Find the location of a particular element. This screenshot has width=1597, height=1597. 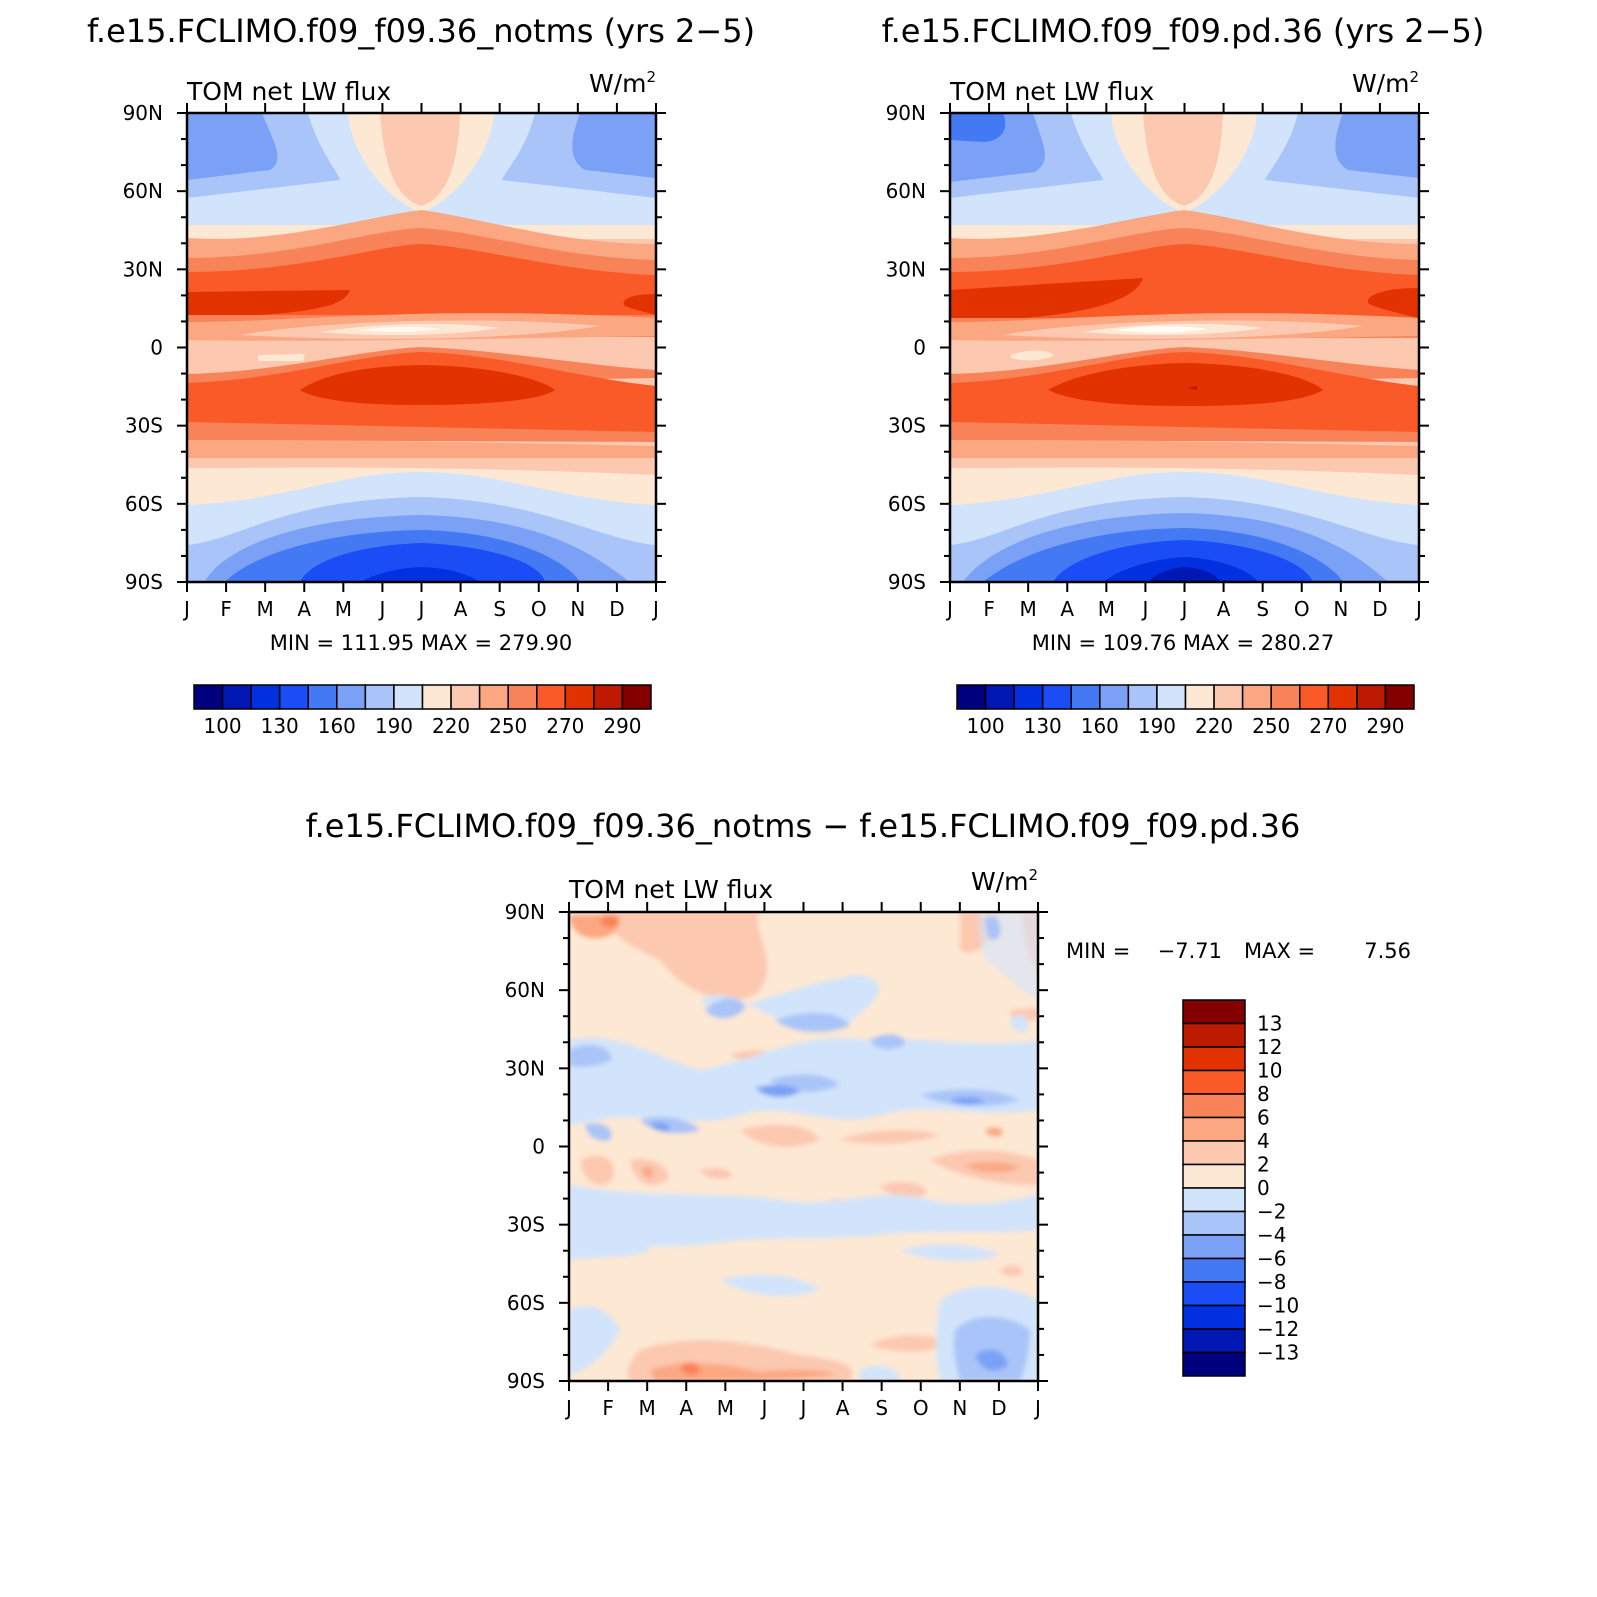

colorbar-label: 290 is located at coordinates (622, 726).